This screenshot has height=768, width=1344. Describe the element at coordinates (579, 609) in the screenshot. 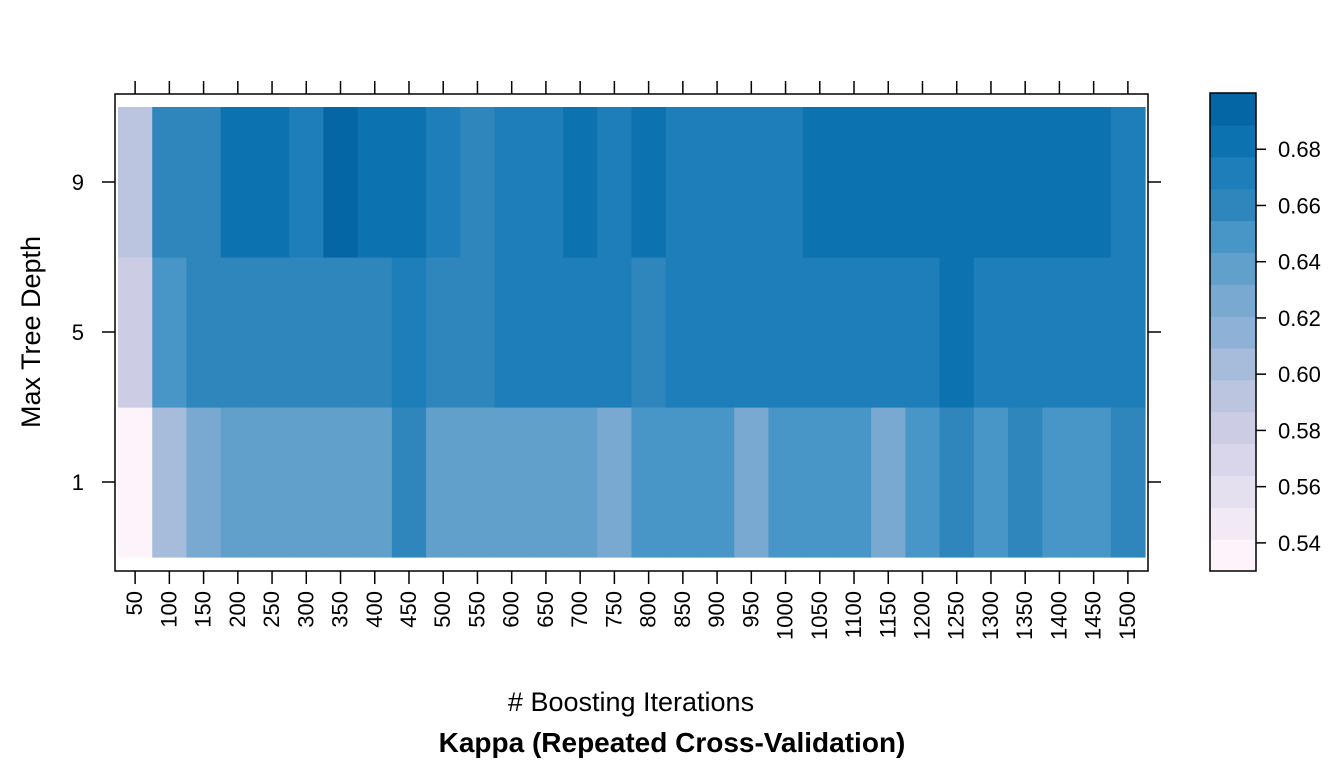

I see `x-tick-label: 700` at that location.